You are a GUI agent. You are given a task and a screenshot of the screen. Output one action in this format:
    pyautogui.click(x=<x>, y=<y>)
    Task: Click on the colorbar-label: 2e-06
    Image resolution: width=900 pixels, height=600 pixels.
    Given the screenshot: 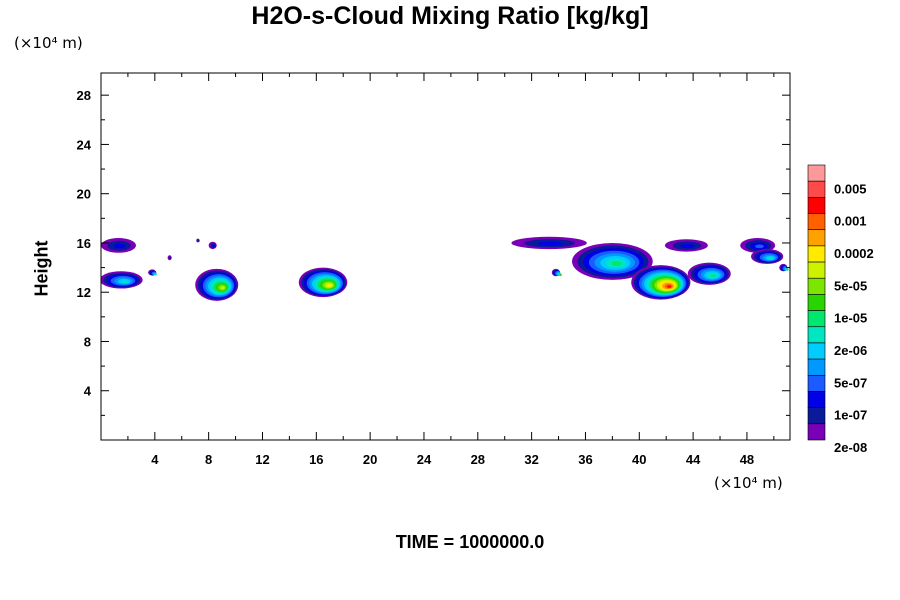 What is the action you would take?
    pyautogui.click(x=850, y=350)
    